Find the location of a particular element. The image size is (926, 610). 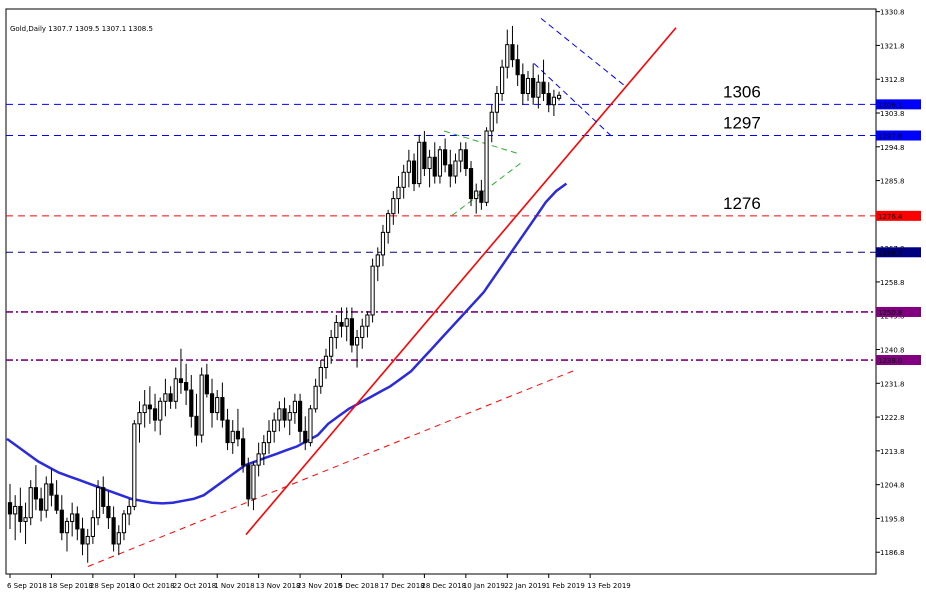

level-tag-label-0: 1306.1 is located at coordinates (890, 105).